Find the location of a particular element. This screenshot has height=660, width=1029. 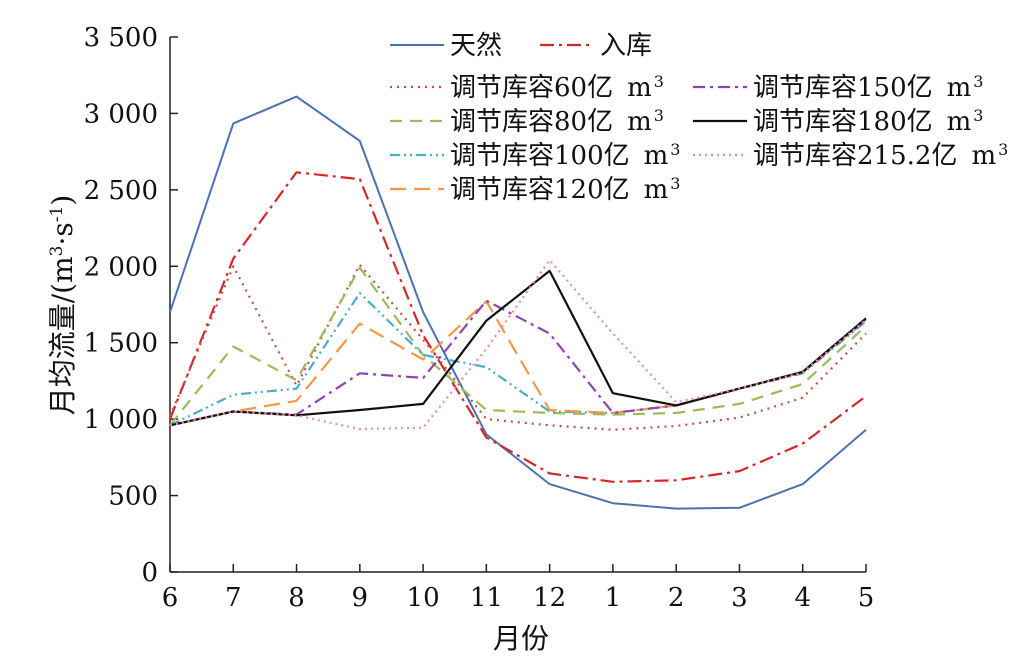

legend-item-4: 调节库容100亿 m 3 is located at coordinates (535, 156).